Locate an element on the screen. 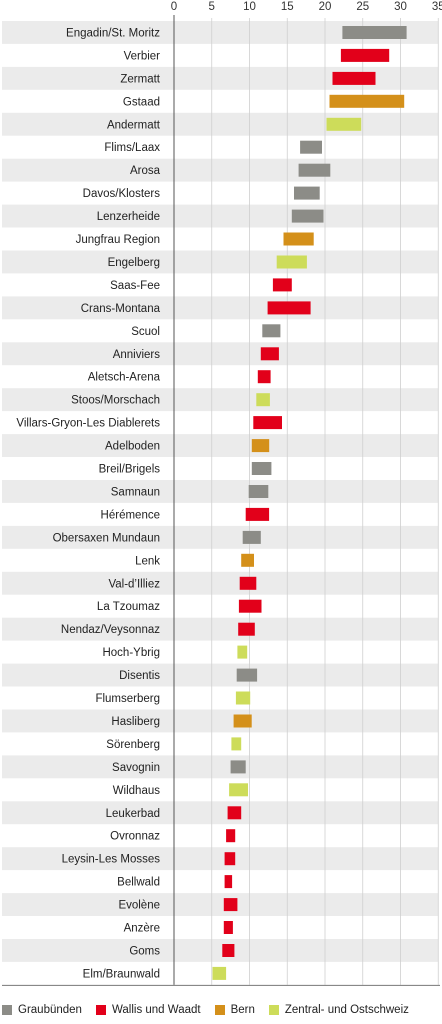 Image resolution: width=442 pixels, height=1024 pixels. category-label: Leysin-Les Mosses is located at coordinates (111, 860).